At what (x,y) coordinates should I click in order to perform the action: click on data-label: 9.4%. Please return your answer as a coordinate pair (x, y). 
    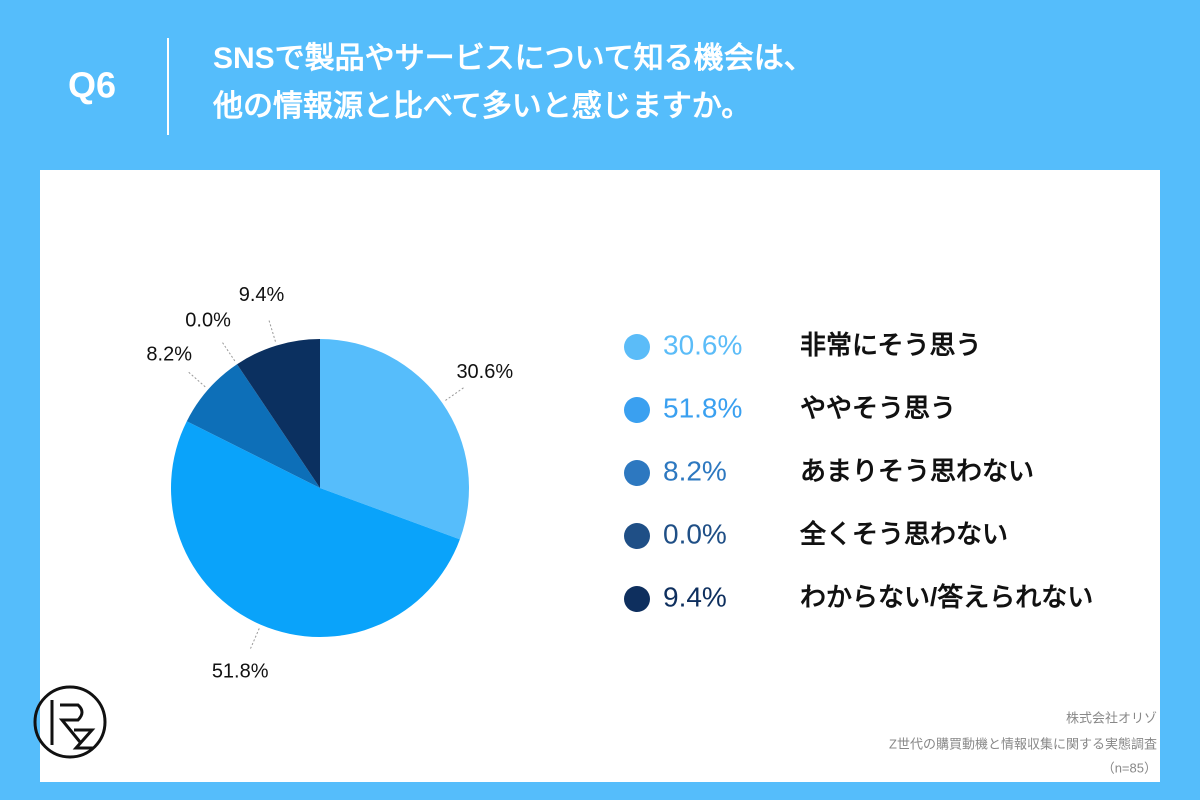
    Looking at the image, I should click on (262, 295).